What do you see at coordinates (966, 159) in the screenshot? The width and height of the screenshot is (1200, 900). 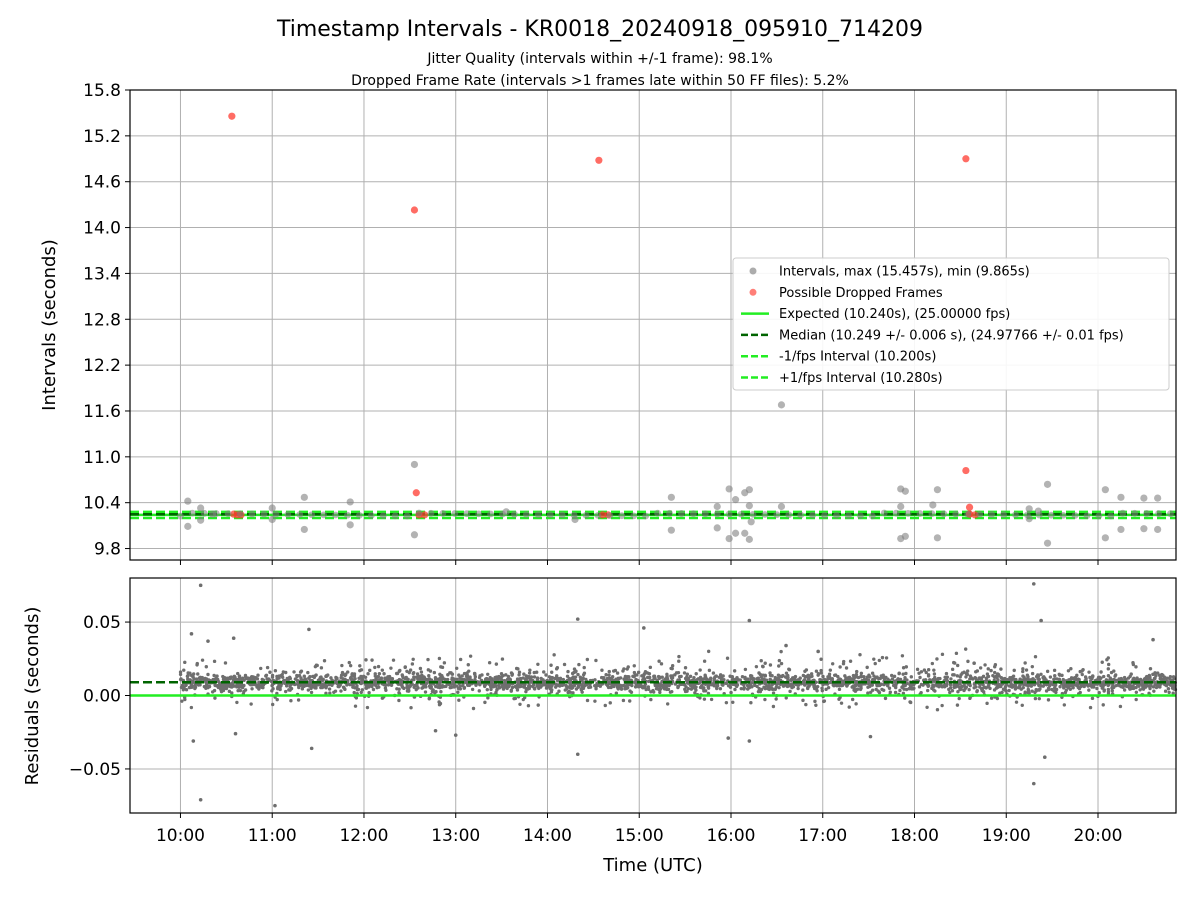 I see `dropped-frame-point` at bounding box center [966, 159].